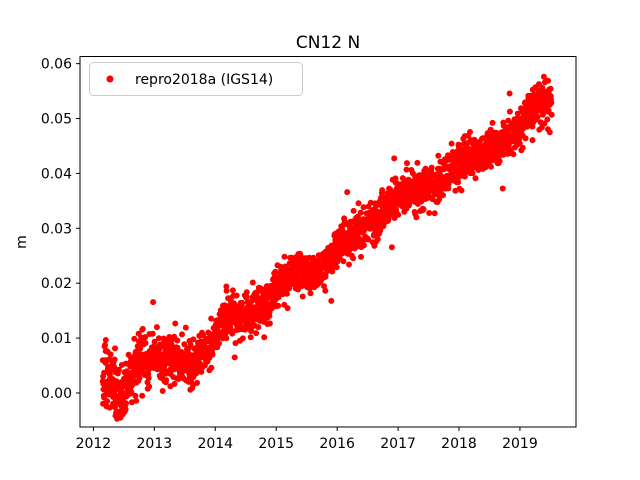 Image resolution: width=640 pixels, height=480 pixels. I want to click on y-tick-label: 0.01, so click(56, 339).